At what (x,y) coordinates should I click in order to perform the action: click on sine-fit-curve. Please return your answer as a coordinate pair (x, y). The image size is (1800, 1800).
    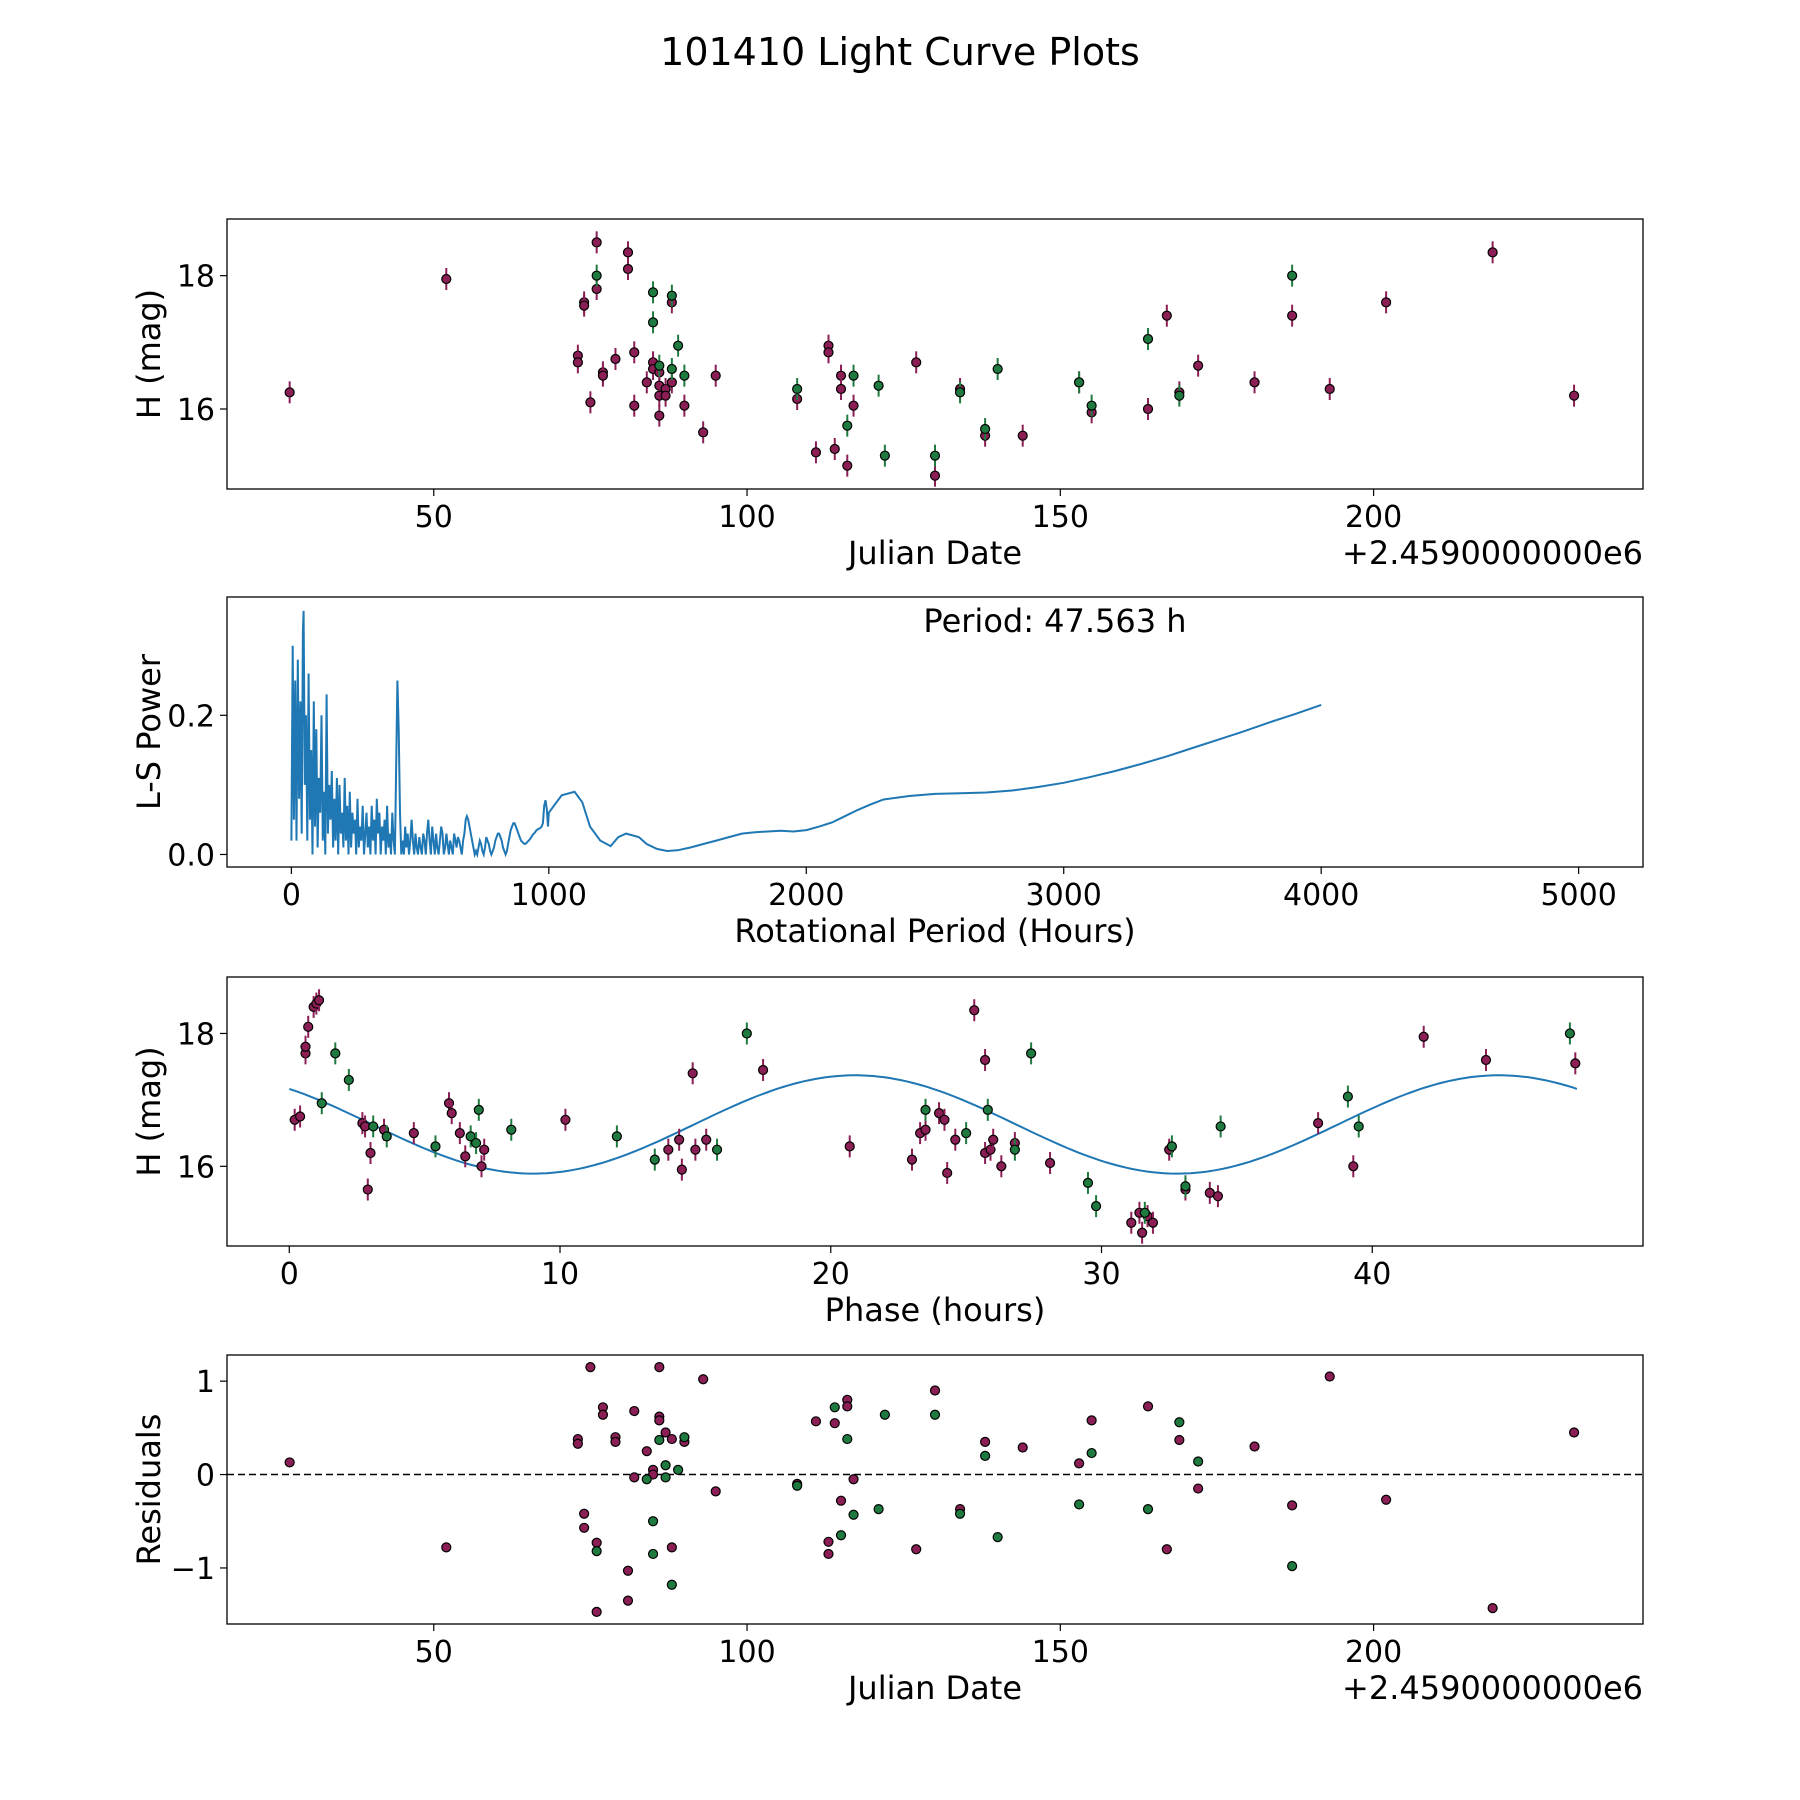
    Looking at the image, I should click on (933, 1124).